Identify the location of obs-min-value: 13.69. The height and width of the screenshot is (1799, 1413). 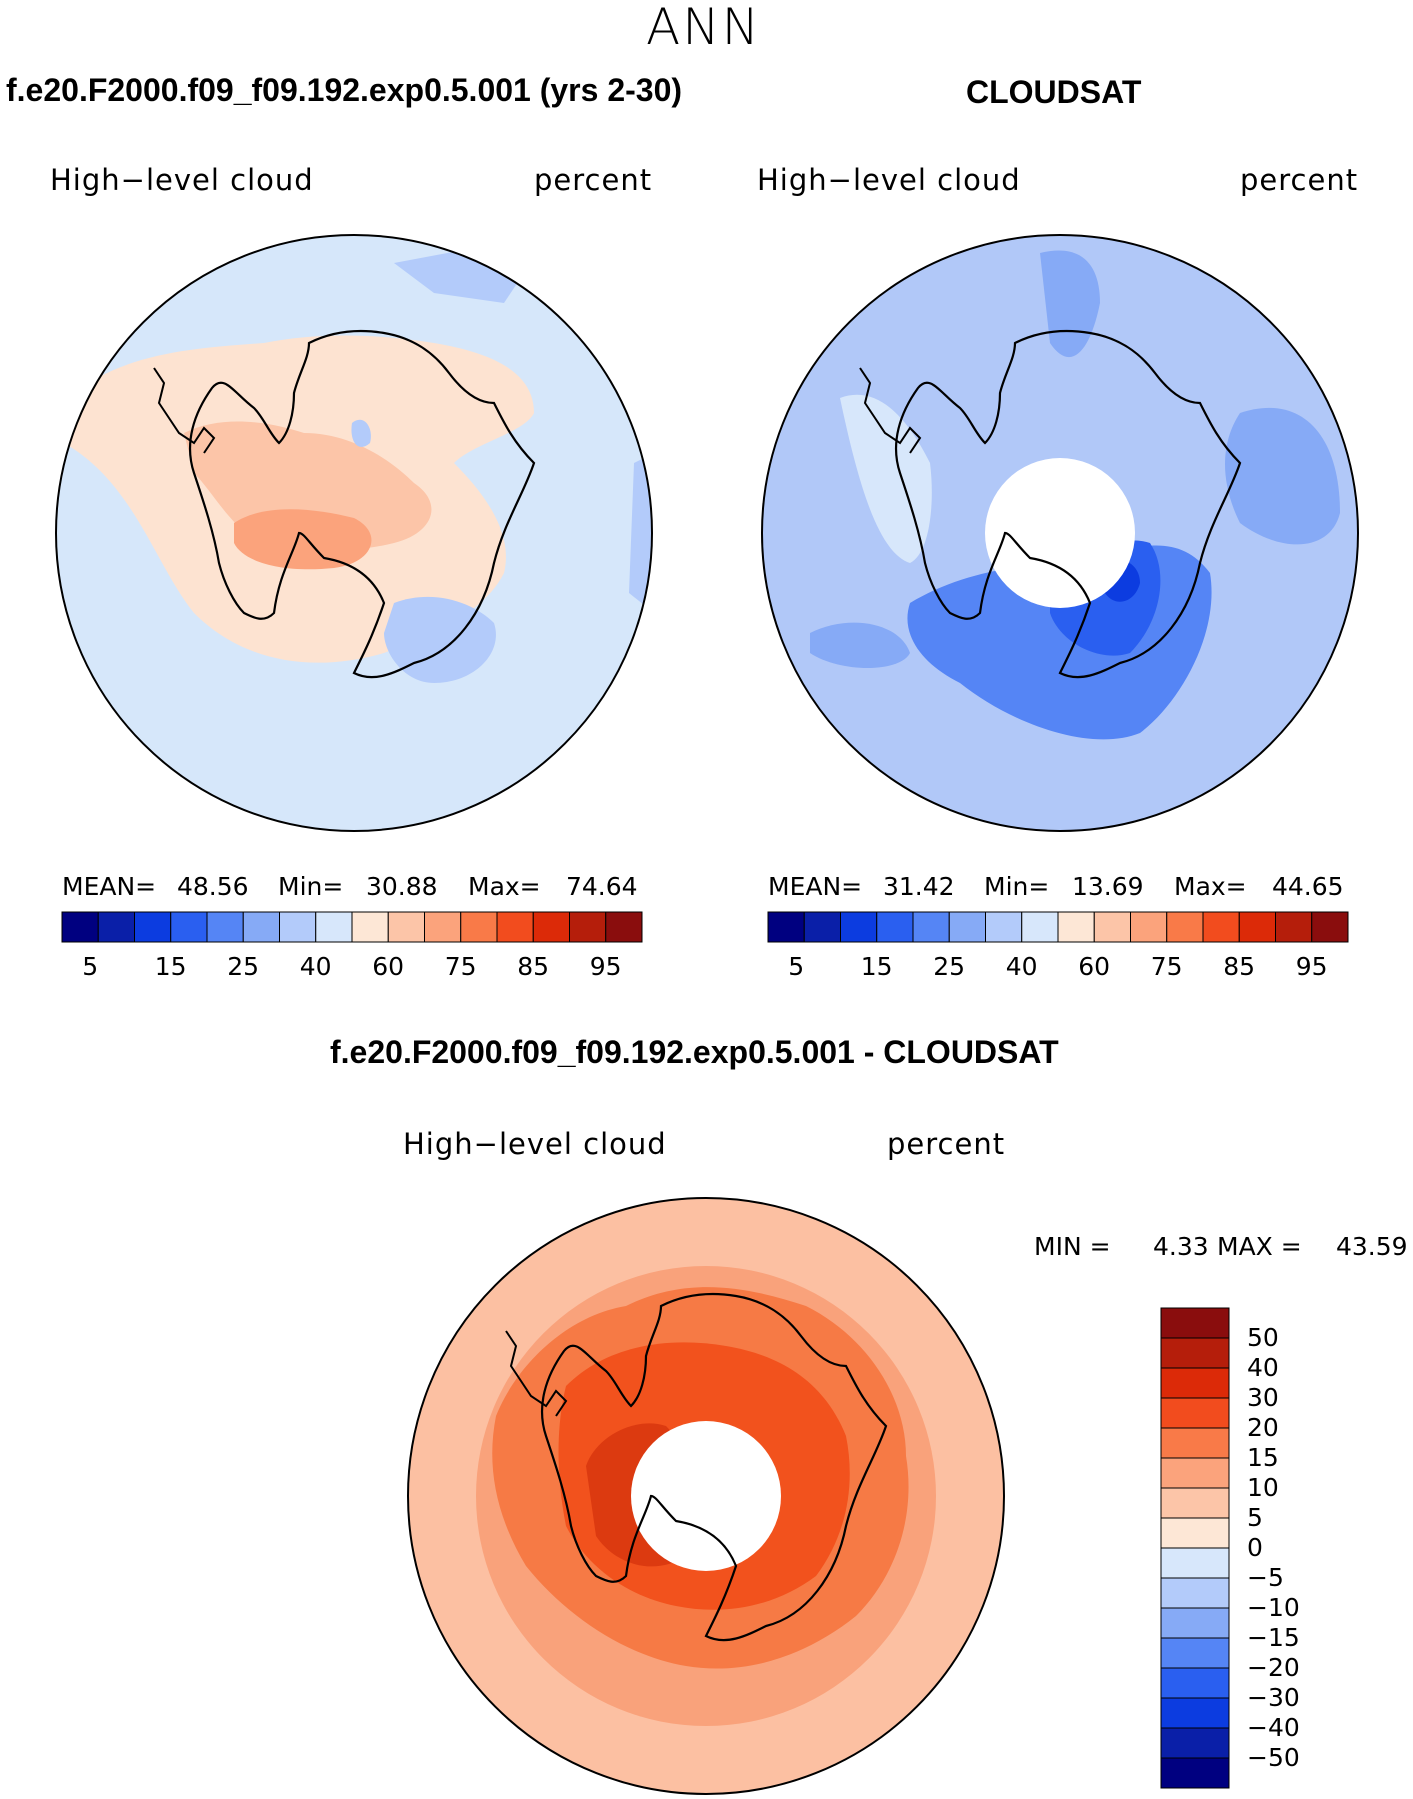
(1108, 886).